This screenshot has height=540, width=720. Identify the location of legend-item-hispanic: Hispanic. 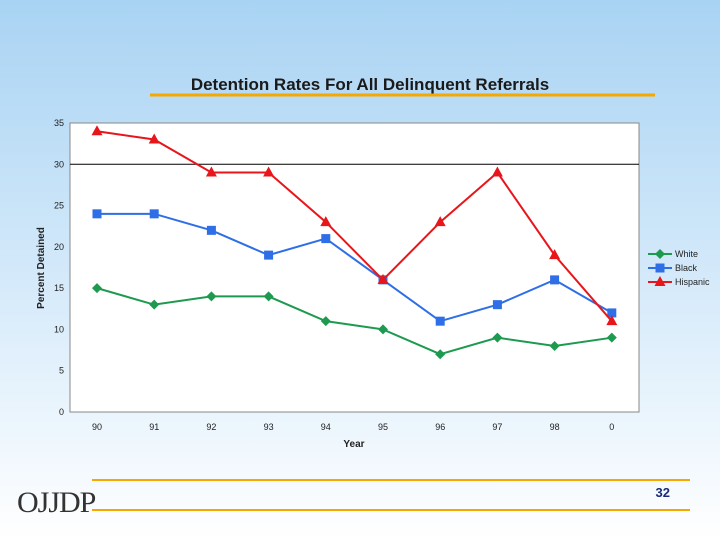
(679, 281).